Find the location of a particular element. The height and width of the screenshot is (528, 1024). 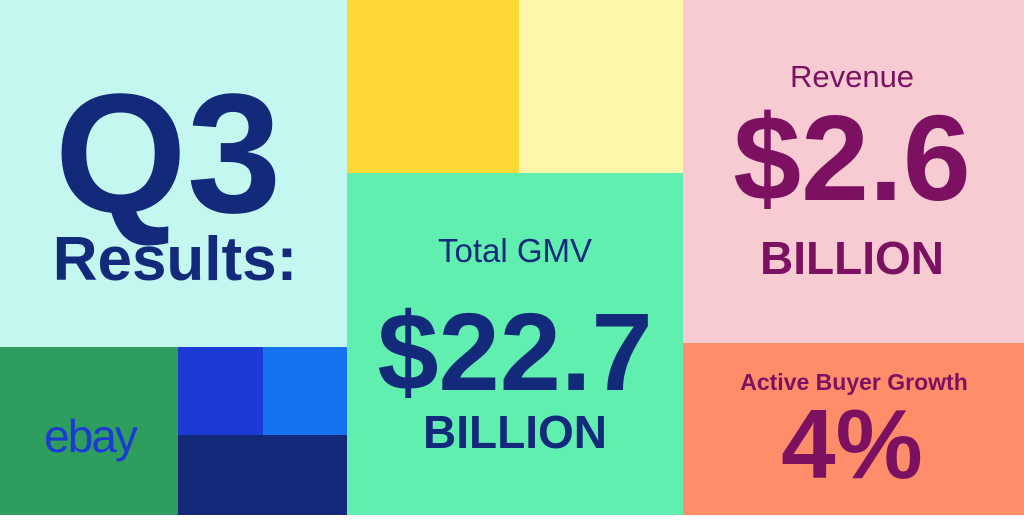

metric-label: Revenue is located at coordinates (852, 76).